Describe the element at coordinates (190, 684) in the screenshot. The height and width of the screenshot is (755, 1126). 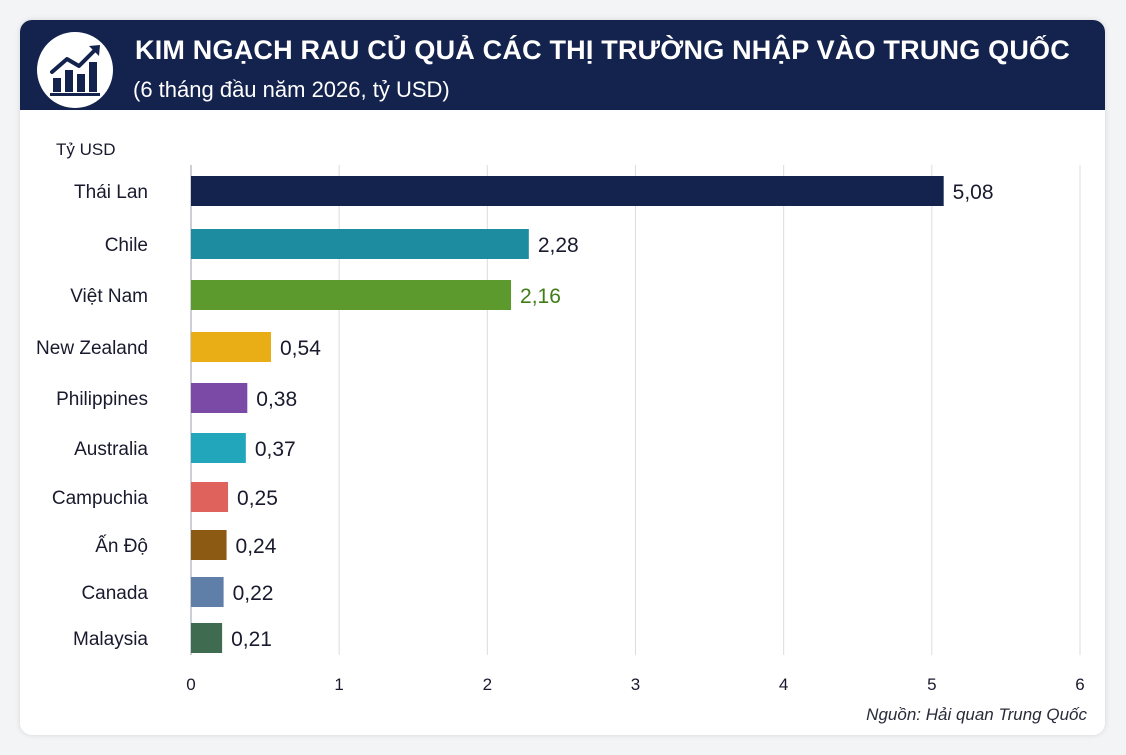
I see `x-tick-label: 0` at that location.